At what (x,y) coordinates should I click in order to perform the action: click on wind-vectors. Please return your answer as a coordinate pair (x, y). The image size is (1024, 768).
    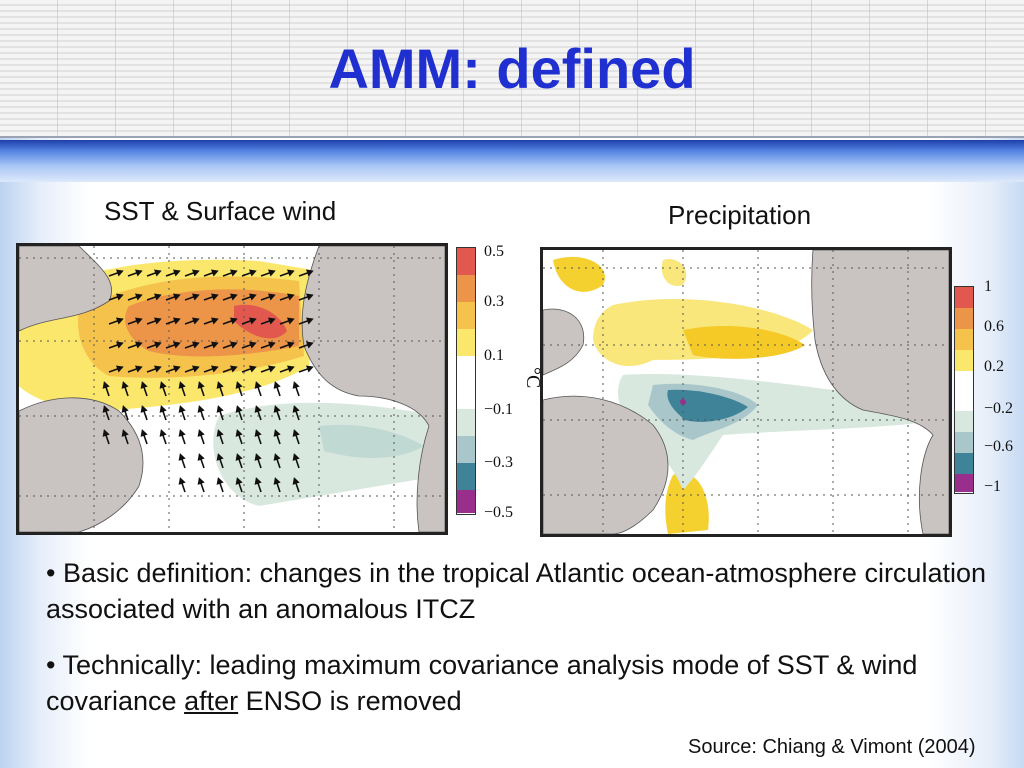
    Looking at the image, I should click on (208, 381).